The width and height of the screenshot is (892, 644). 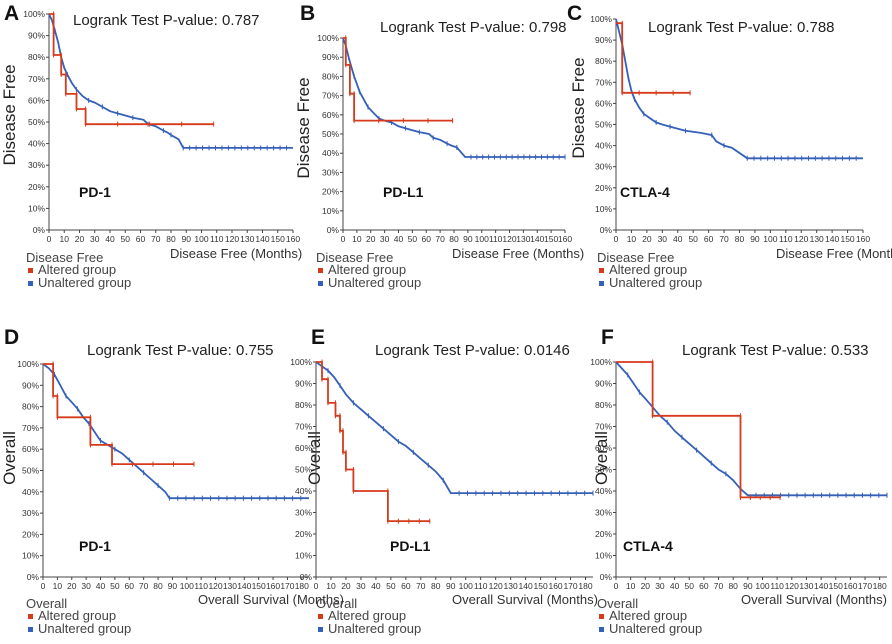 I want to click on panel-letter: C, so click(x=574, y=13).